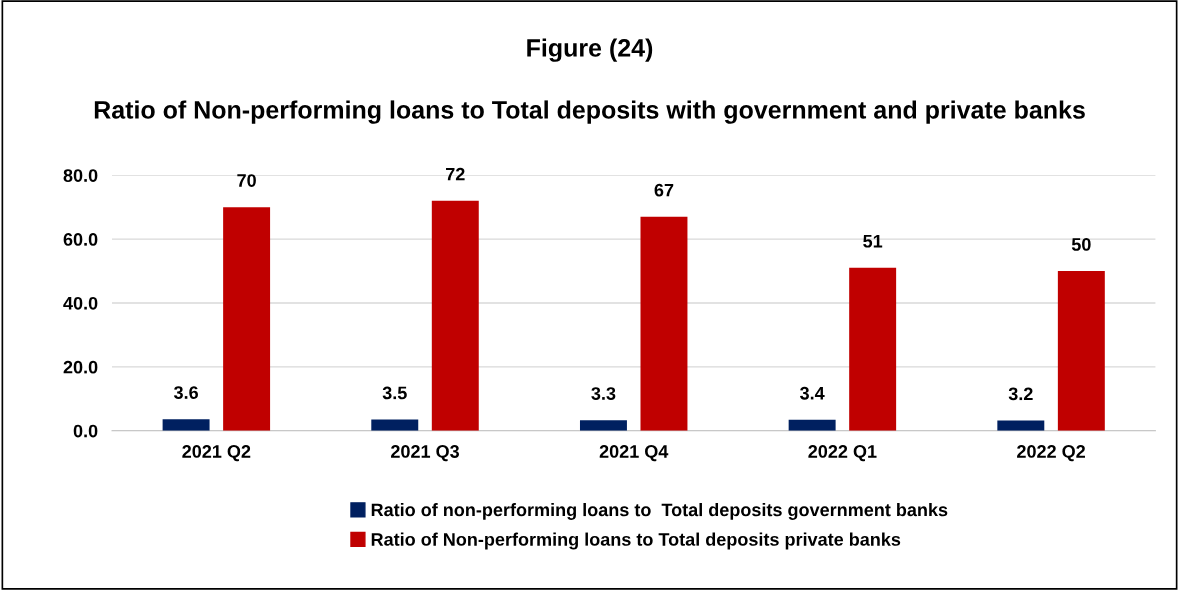  What do you see at coordinates (455, 174) in the screenshot?
I see `data-label: 72` at bounding box center [455, 174].